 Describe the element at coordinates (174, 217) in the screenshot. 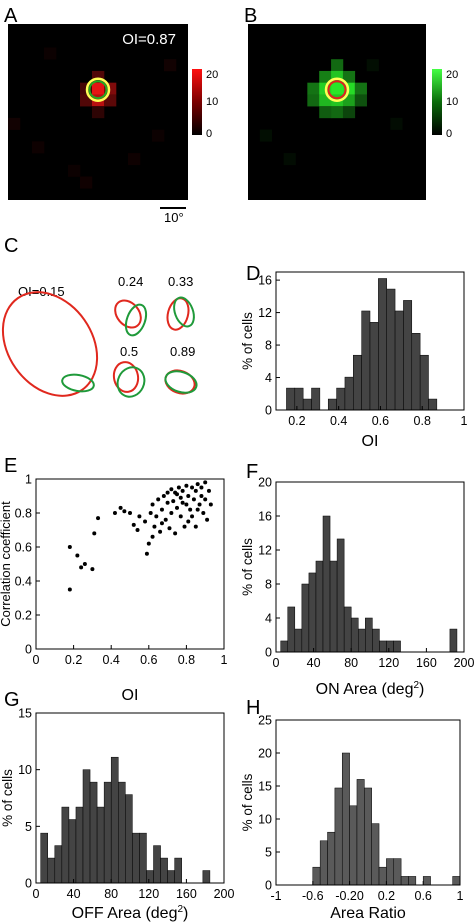

I see `scale-bar-label: 10°` at that location.